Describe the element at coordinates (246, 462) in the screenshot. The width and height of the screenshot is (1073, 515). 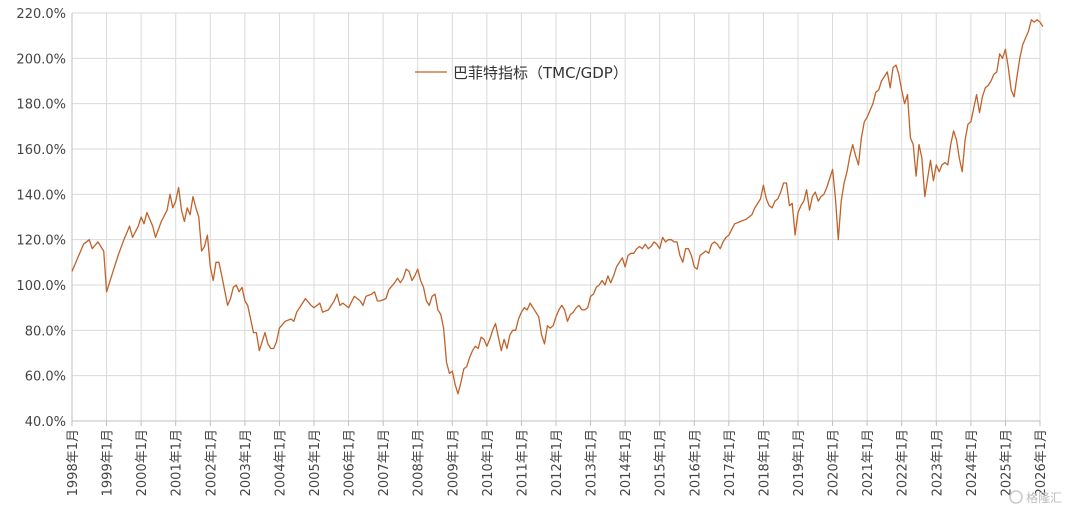
I see `x-tick-label: 2003年1月` at that location.